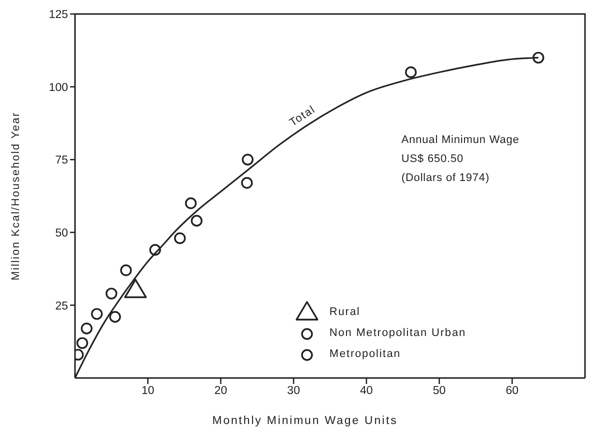 Image resolution: width=589 pixels, height=432 pixels. I want to click on x-tick-label: 50, so click(439, 391).